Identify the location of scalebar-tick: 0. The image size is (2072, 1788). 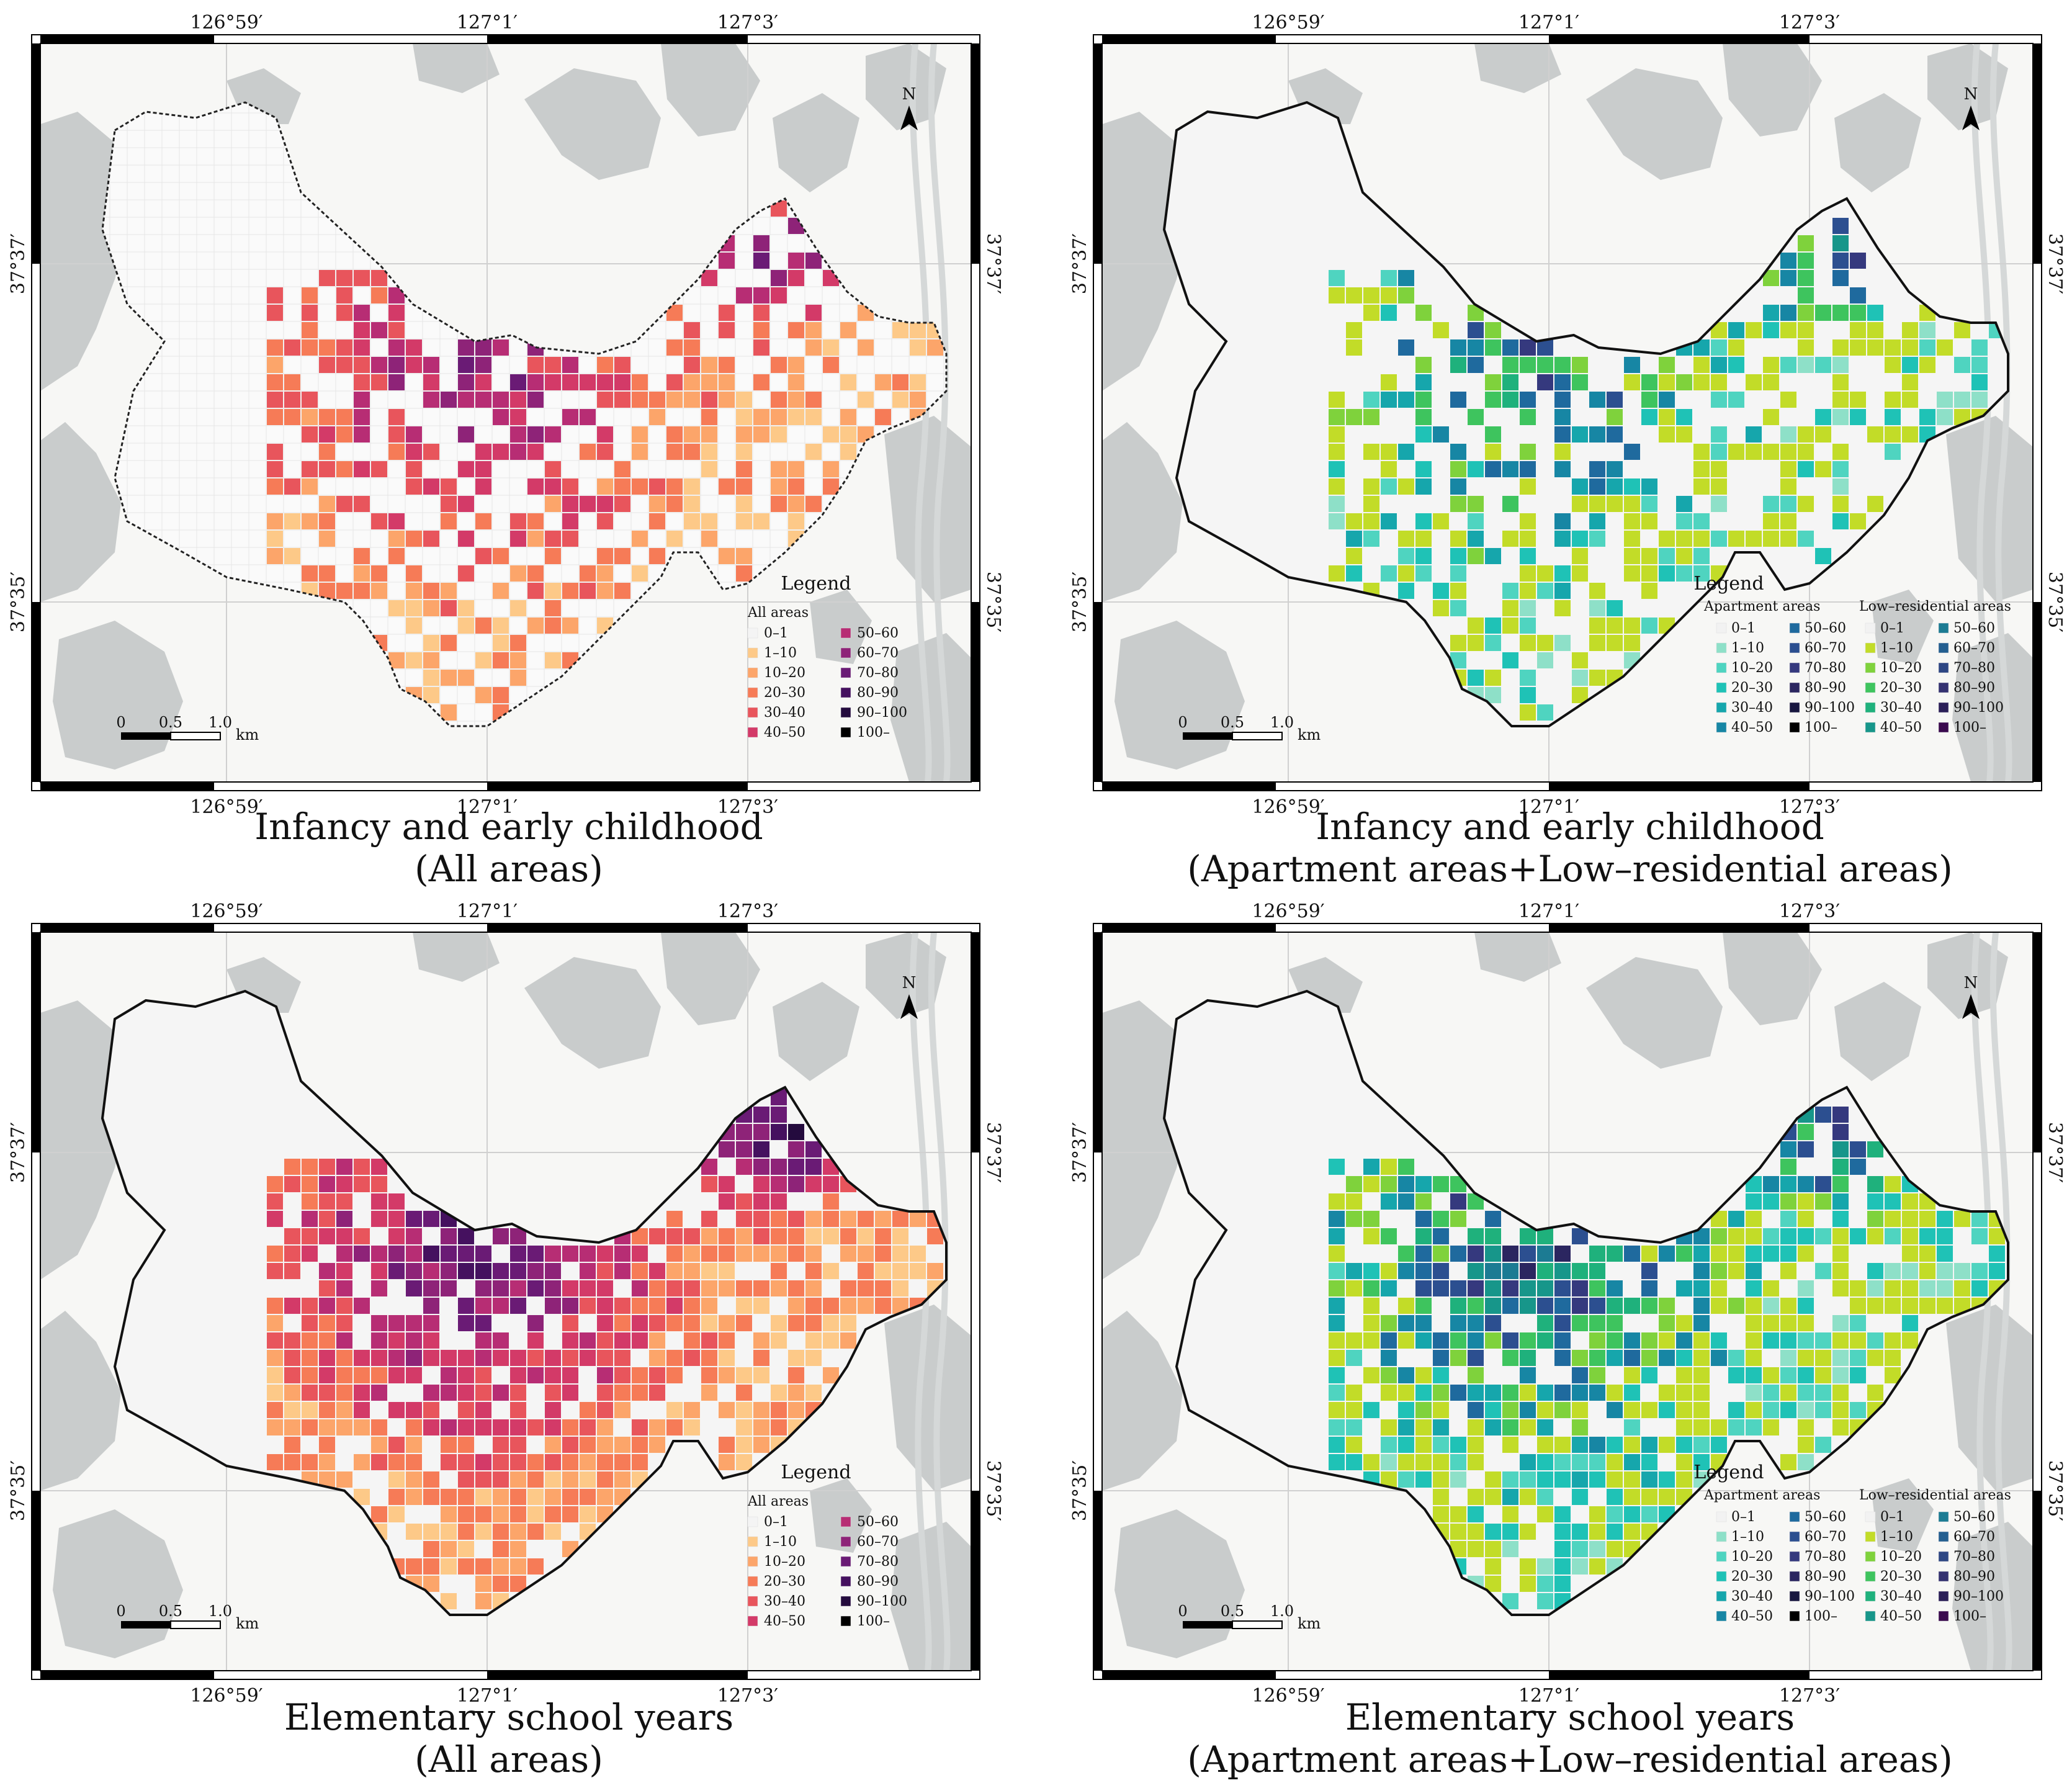
(120, 1611).